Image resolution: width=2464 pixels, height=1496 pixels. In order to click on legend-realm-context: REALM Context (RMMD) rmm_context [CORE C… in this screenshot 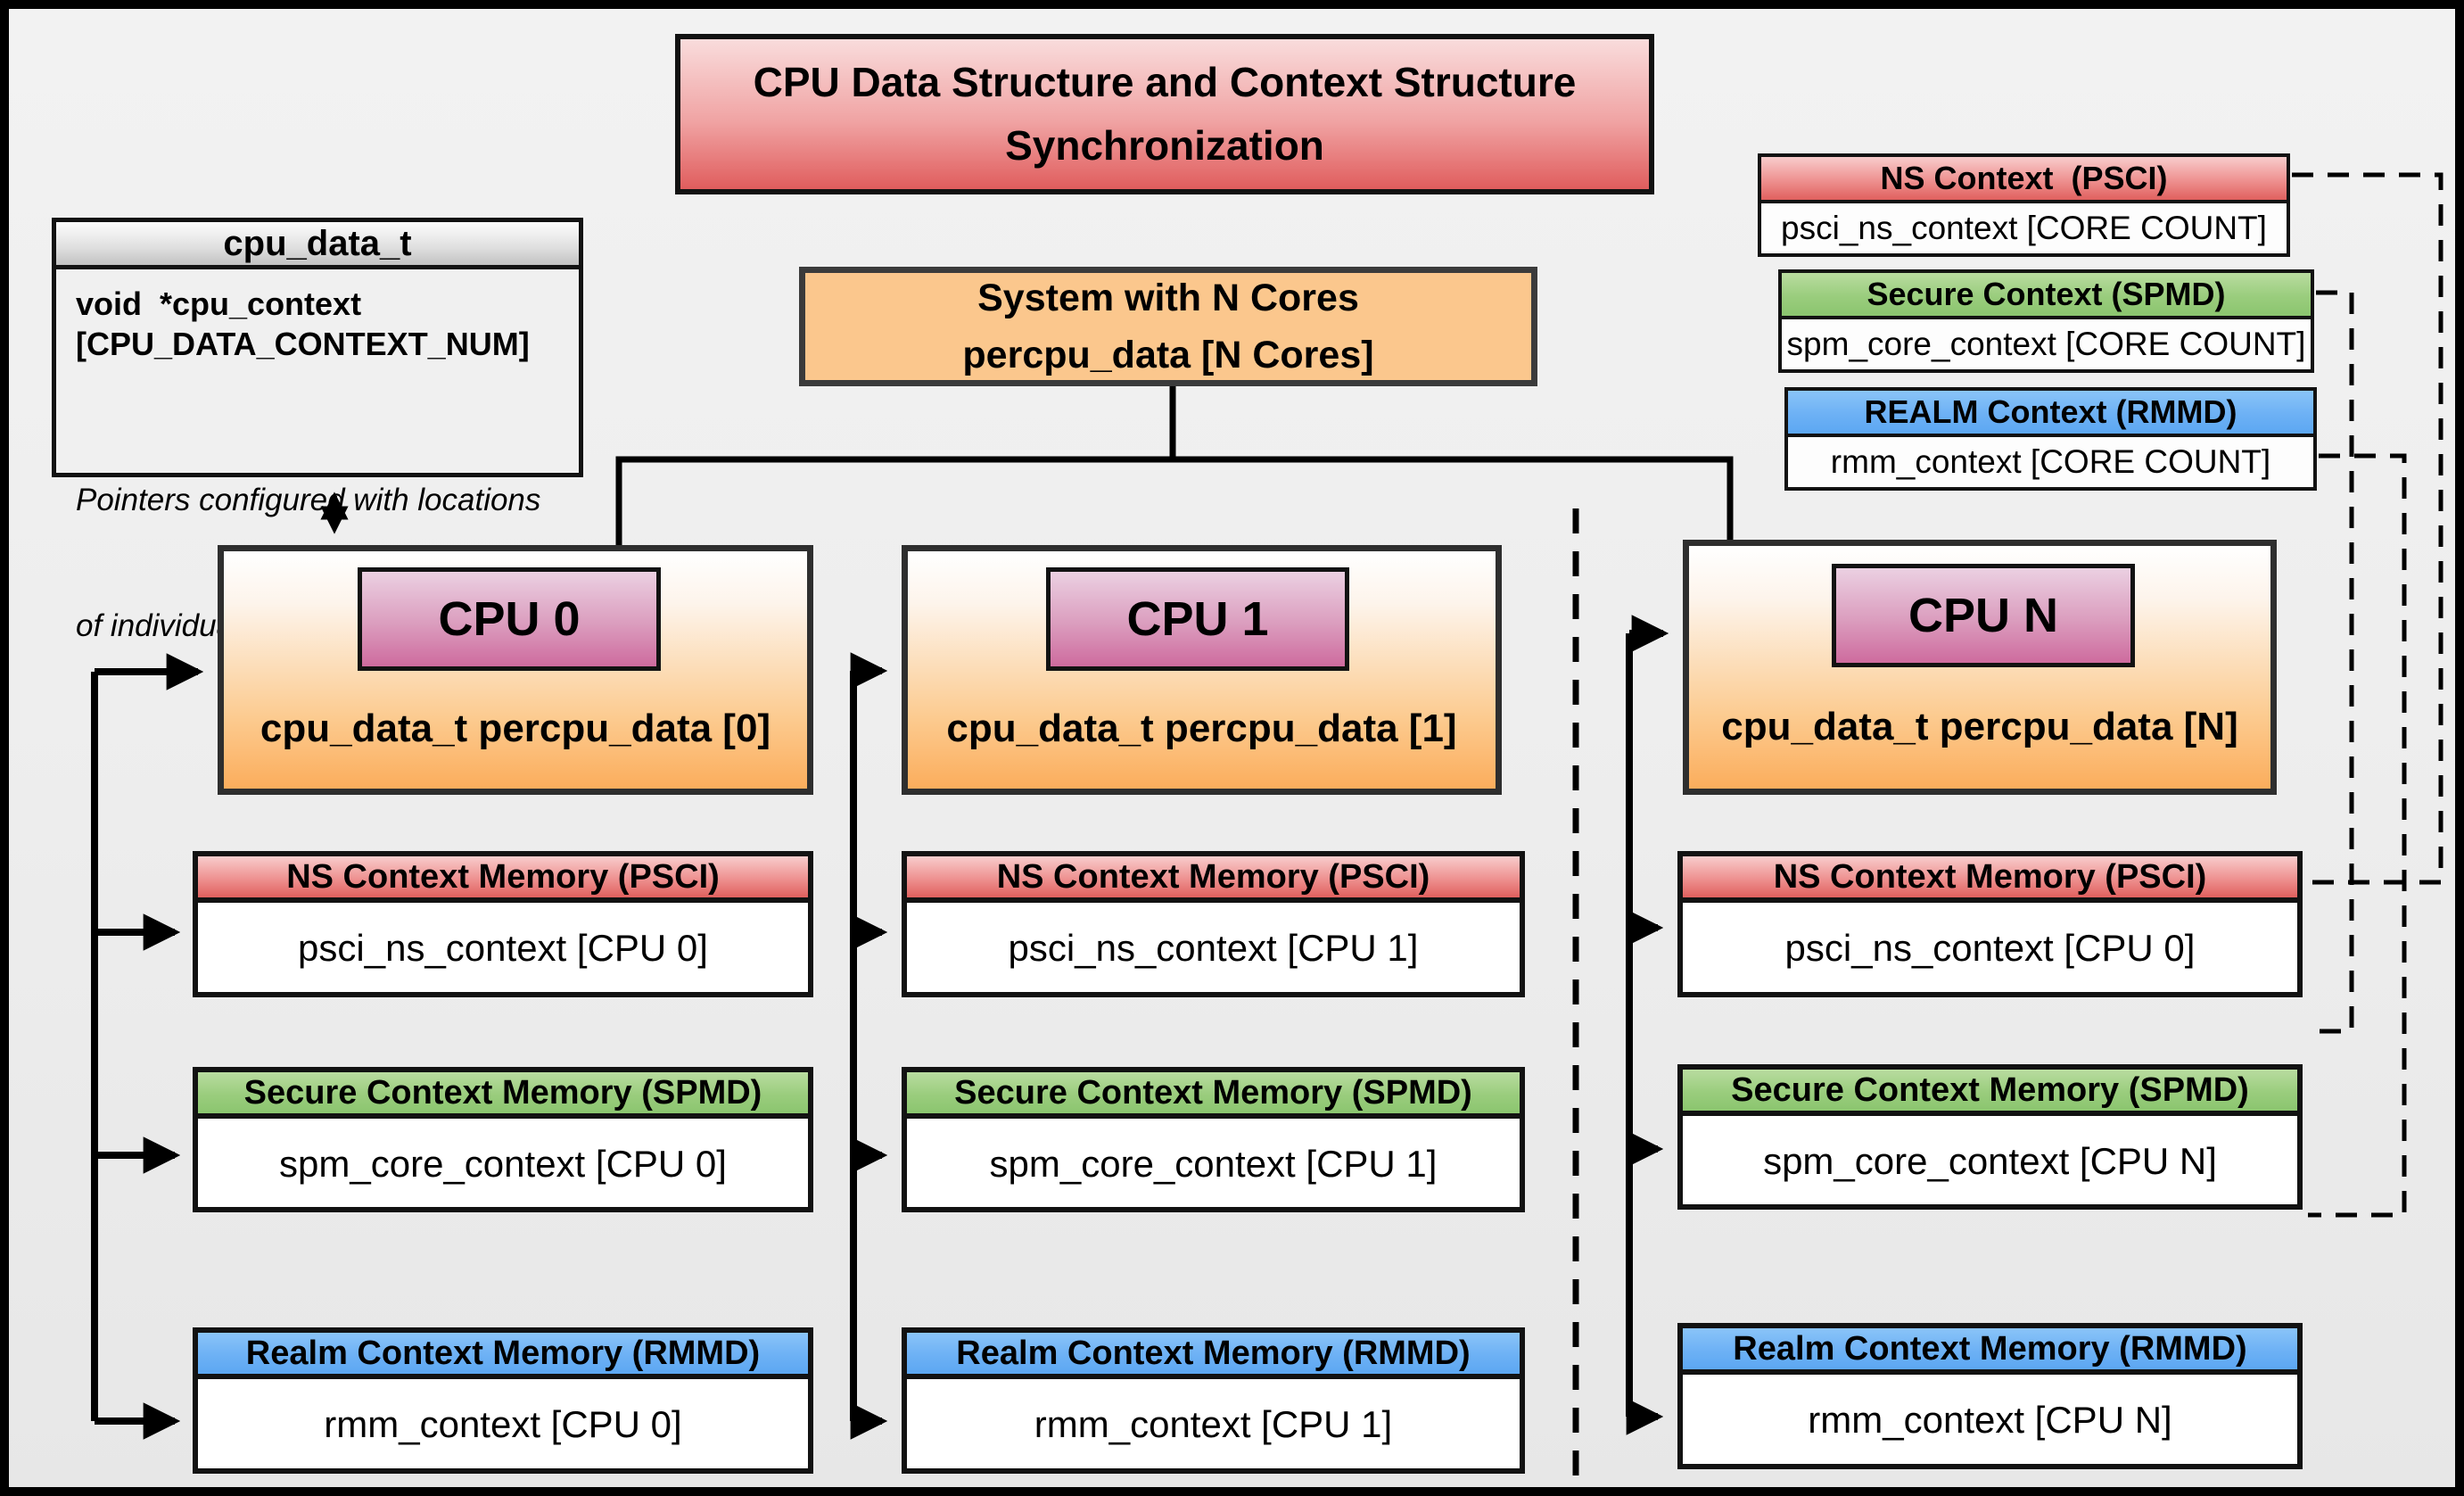, I will do `click(2050, 439)`.